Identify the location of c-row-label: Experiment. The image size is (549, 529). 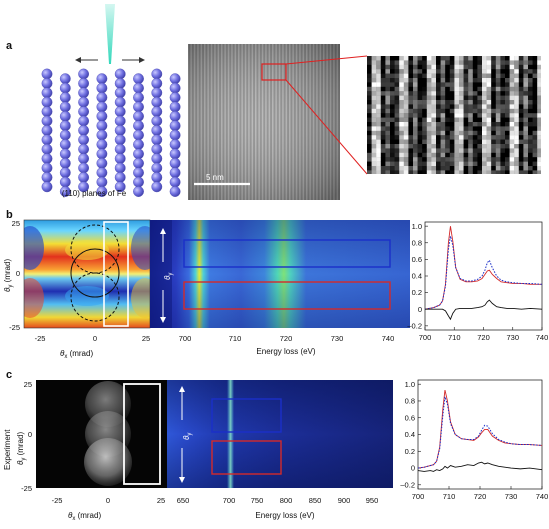
(7, 449).